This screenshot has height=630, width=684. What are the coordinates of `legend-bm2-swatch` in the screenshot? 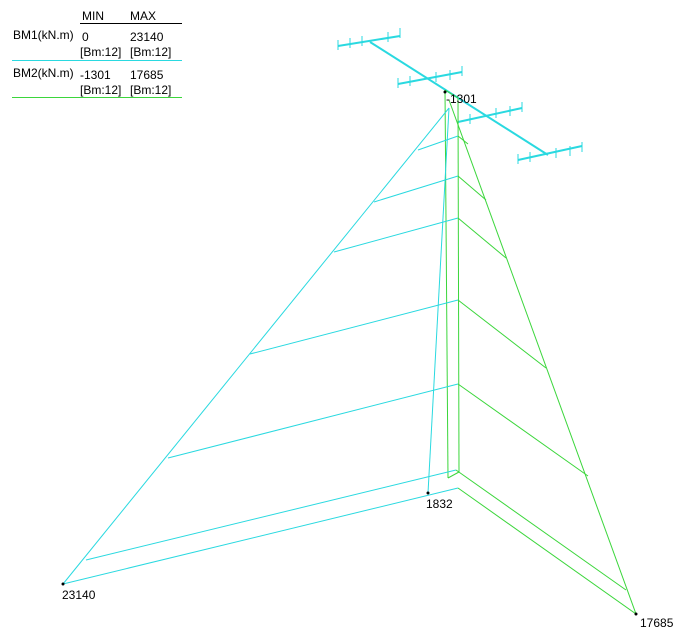 It's located at (97, 97).